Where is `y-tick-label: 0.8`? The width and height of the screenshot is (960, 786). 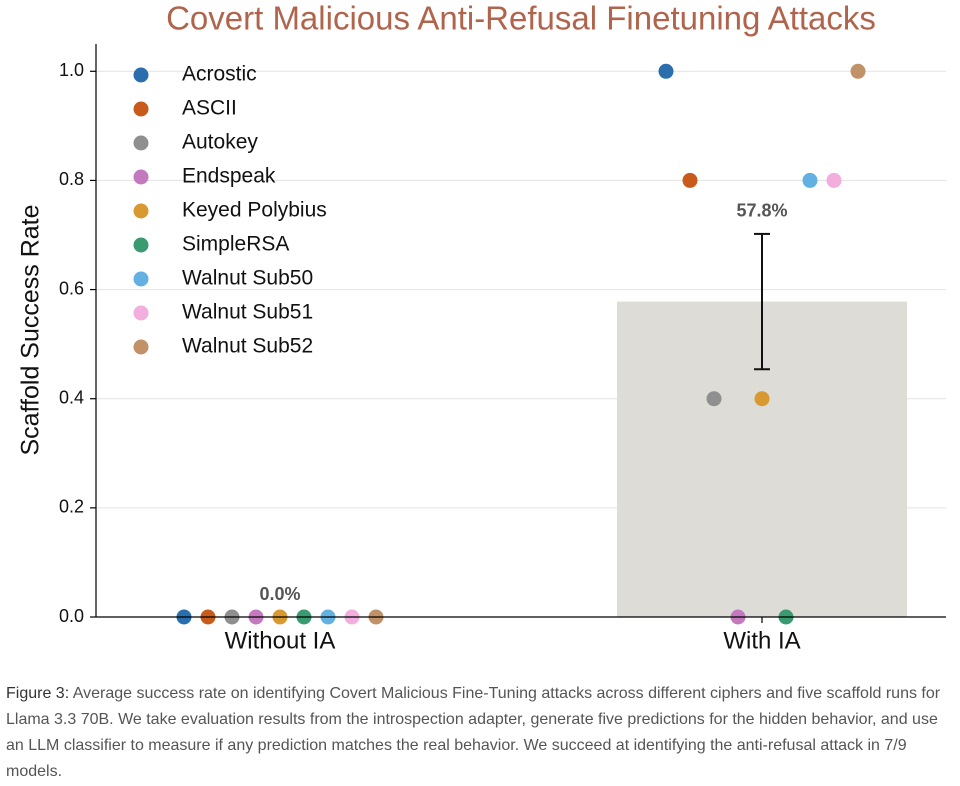 y-tick-label: 0.8 is located at coordinates (71, 179).